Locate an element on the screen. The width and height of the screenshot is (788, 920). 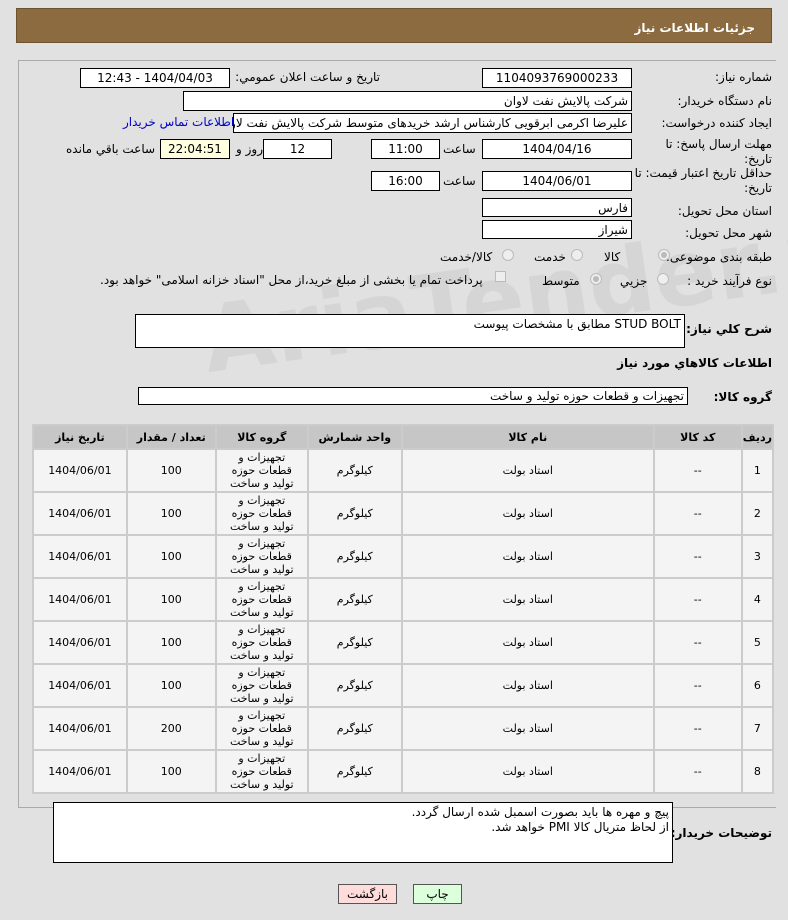
creator-label: ایجاد کننده درخواست: is located at coordinates (716, 123).